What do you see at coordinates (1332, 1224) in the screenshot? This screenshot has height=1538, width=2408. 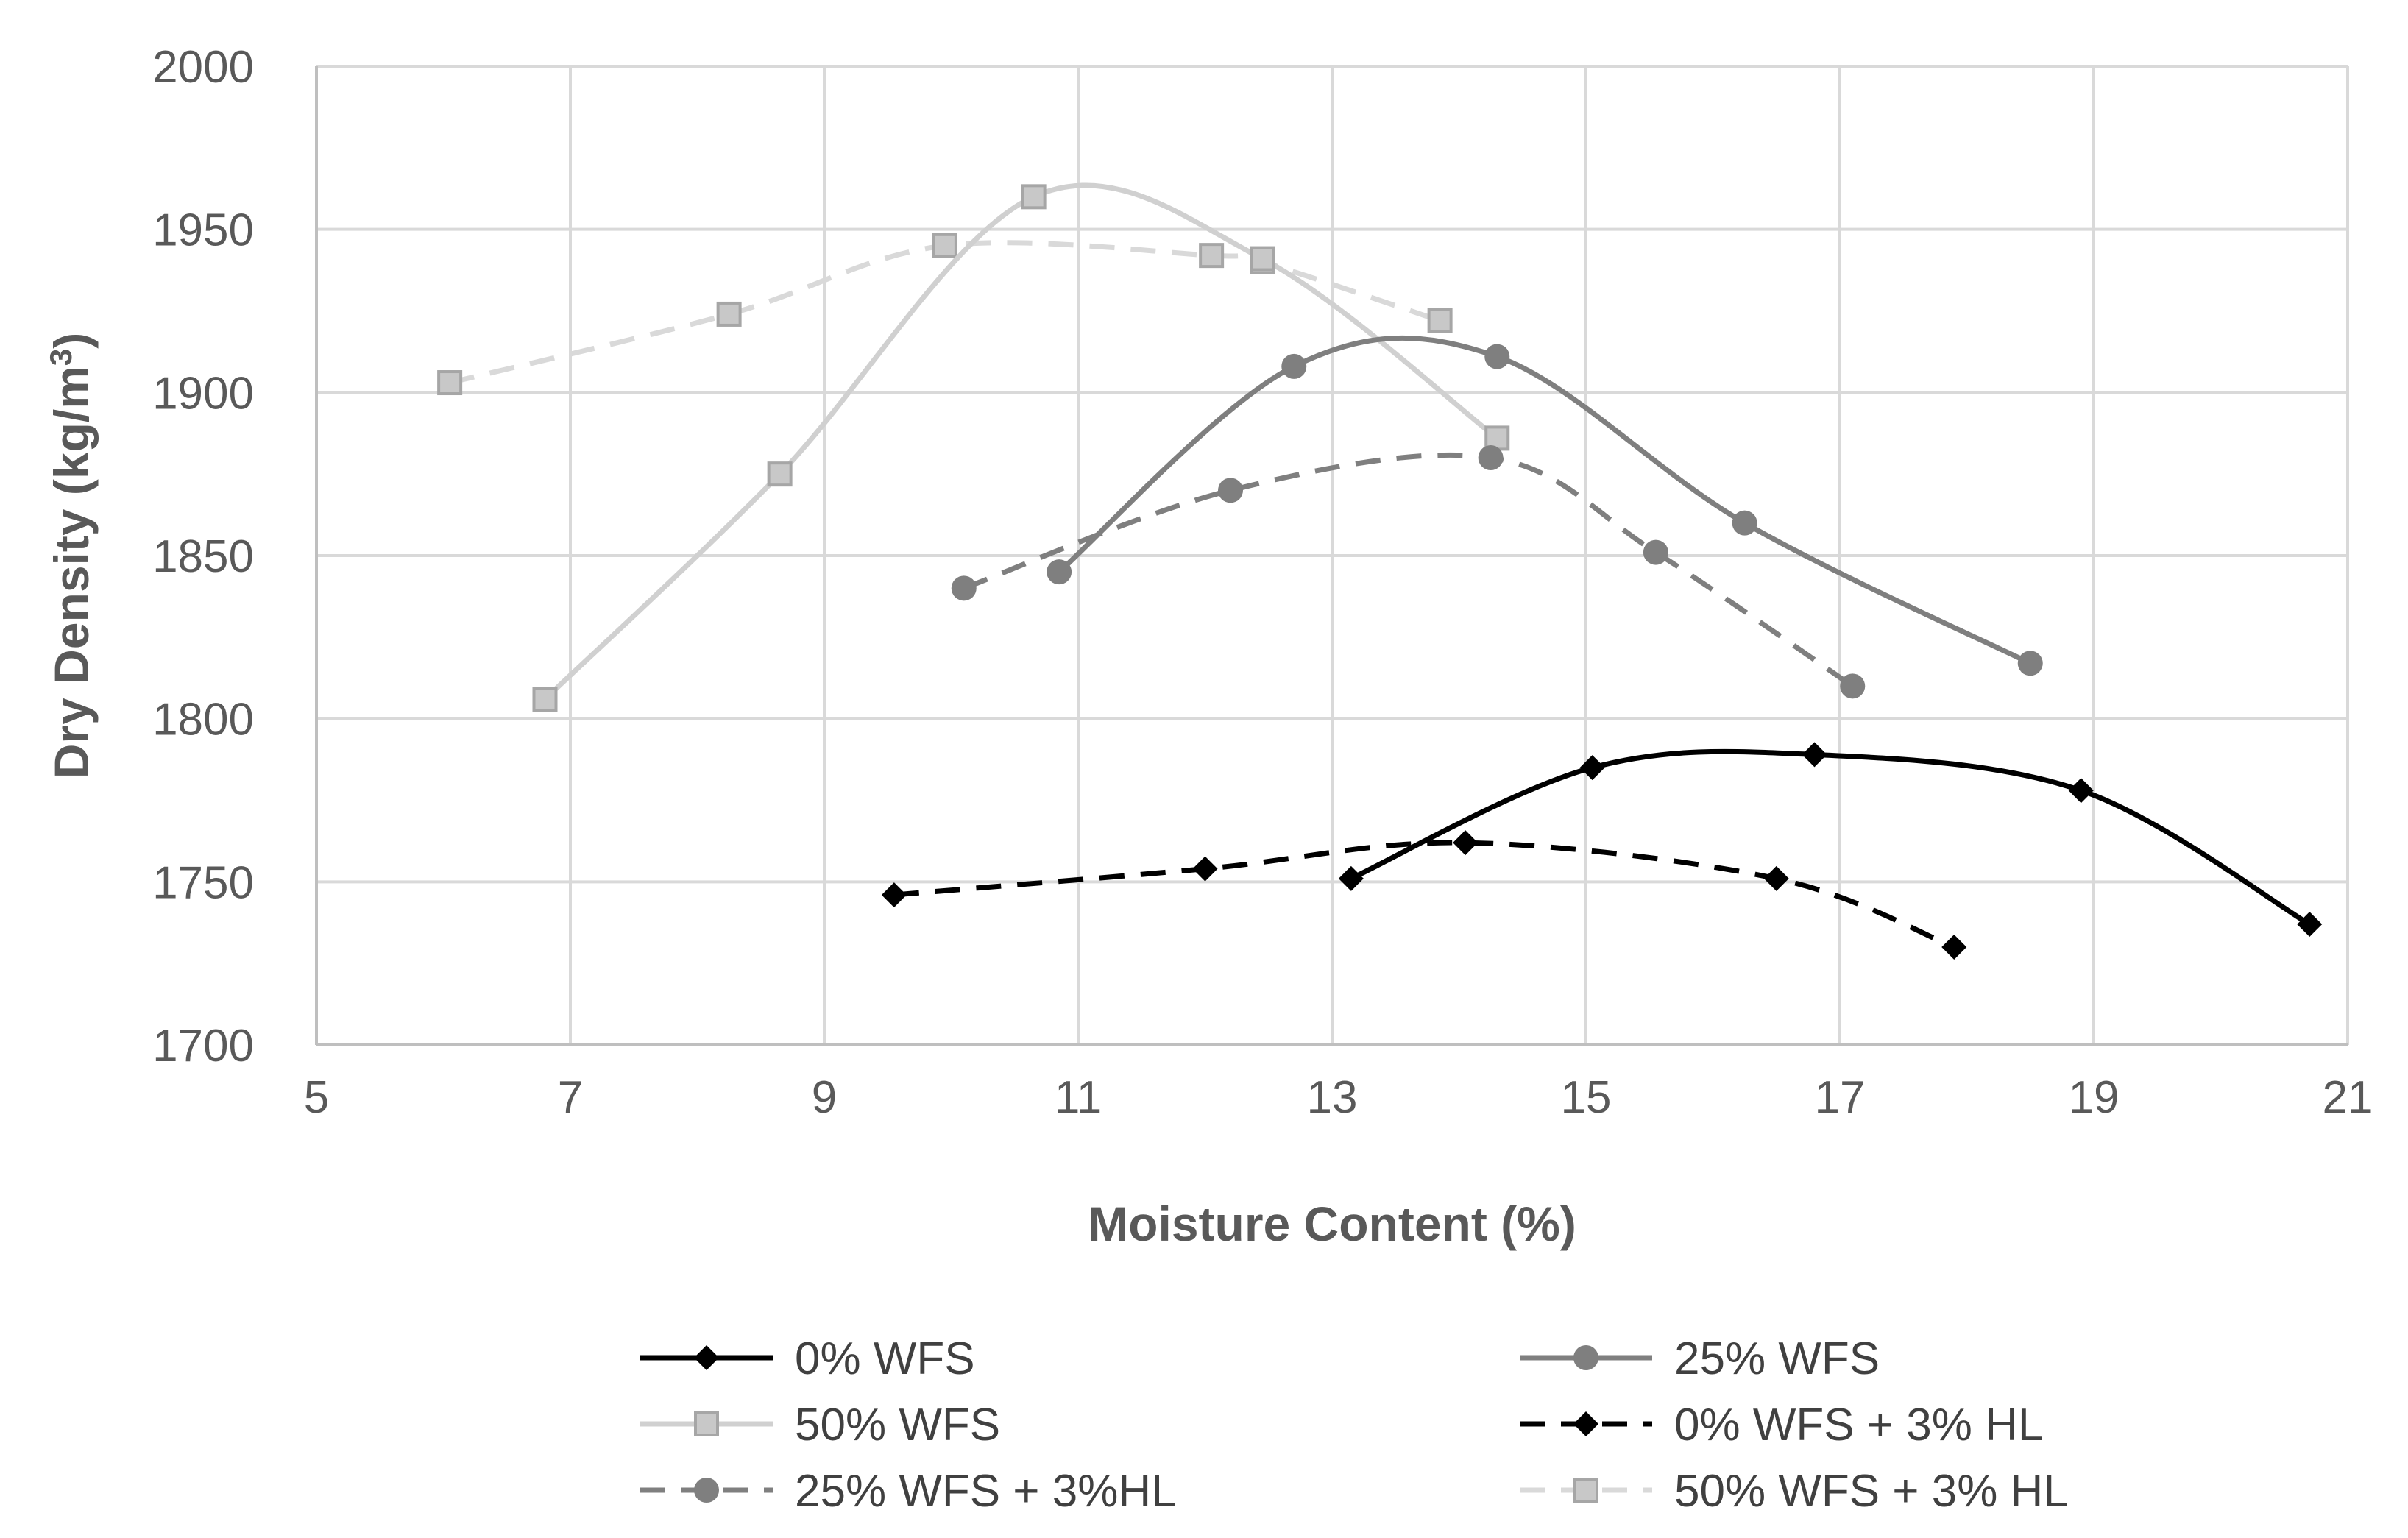 I see `x-axis-title: Moisture Content (%)` at bounding box center [1332, 1224].